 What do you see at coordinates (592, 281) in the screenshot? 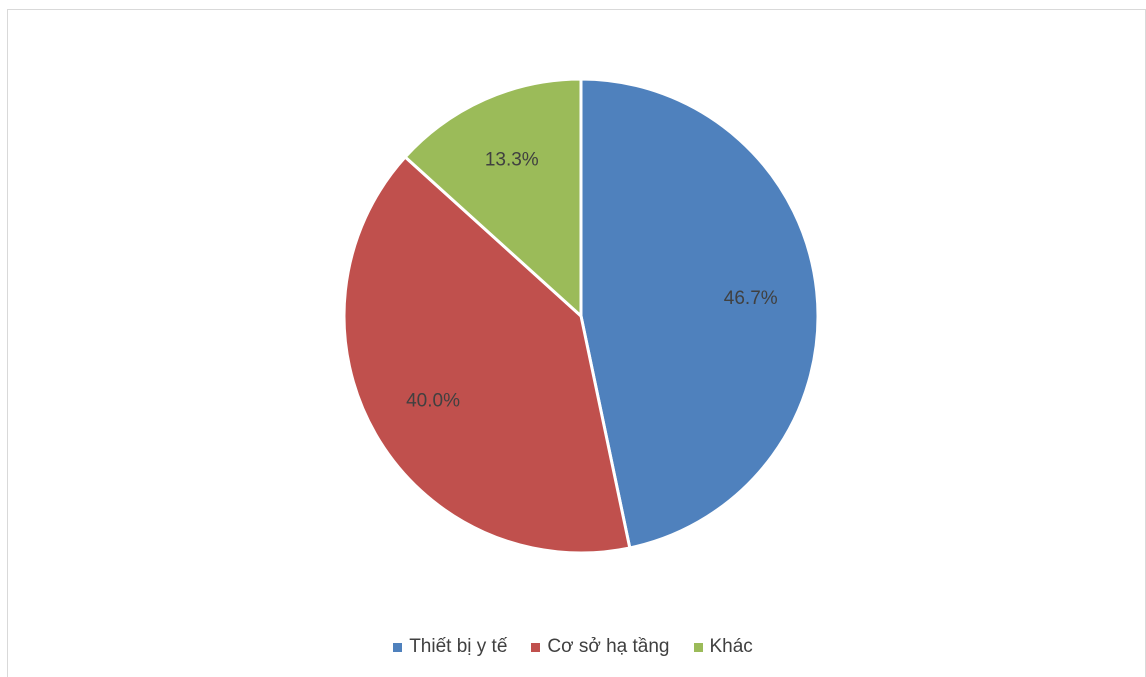
I see `pie-data-labels: 46.7% 40.0% 13.3%` at bounding box center [592, 281].